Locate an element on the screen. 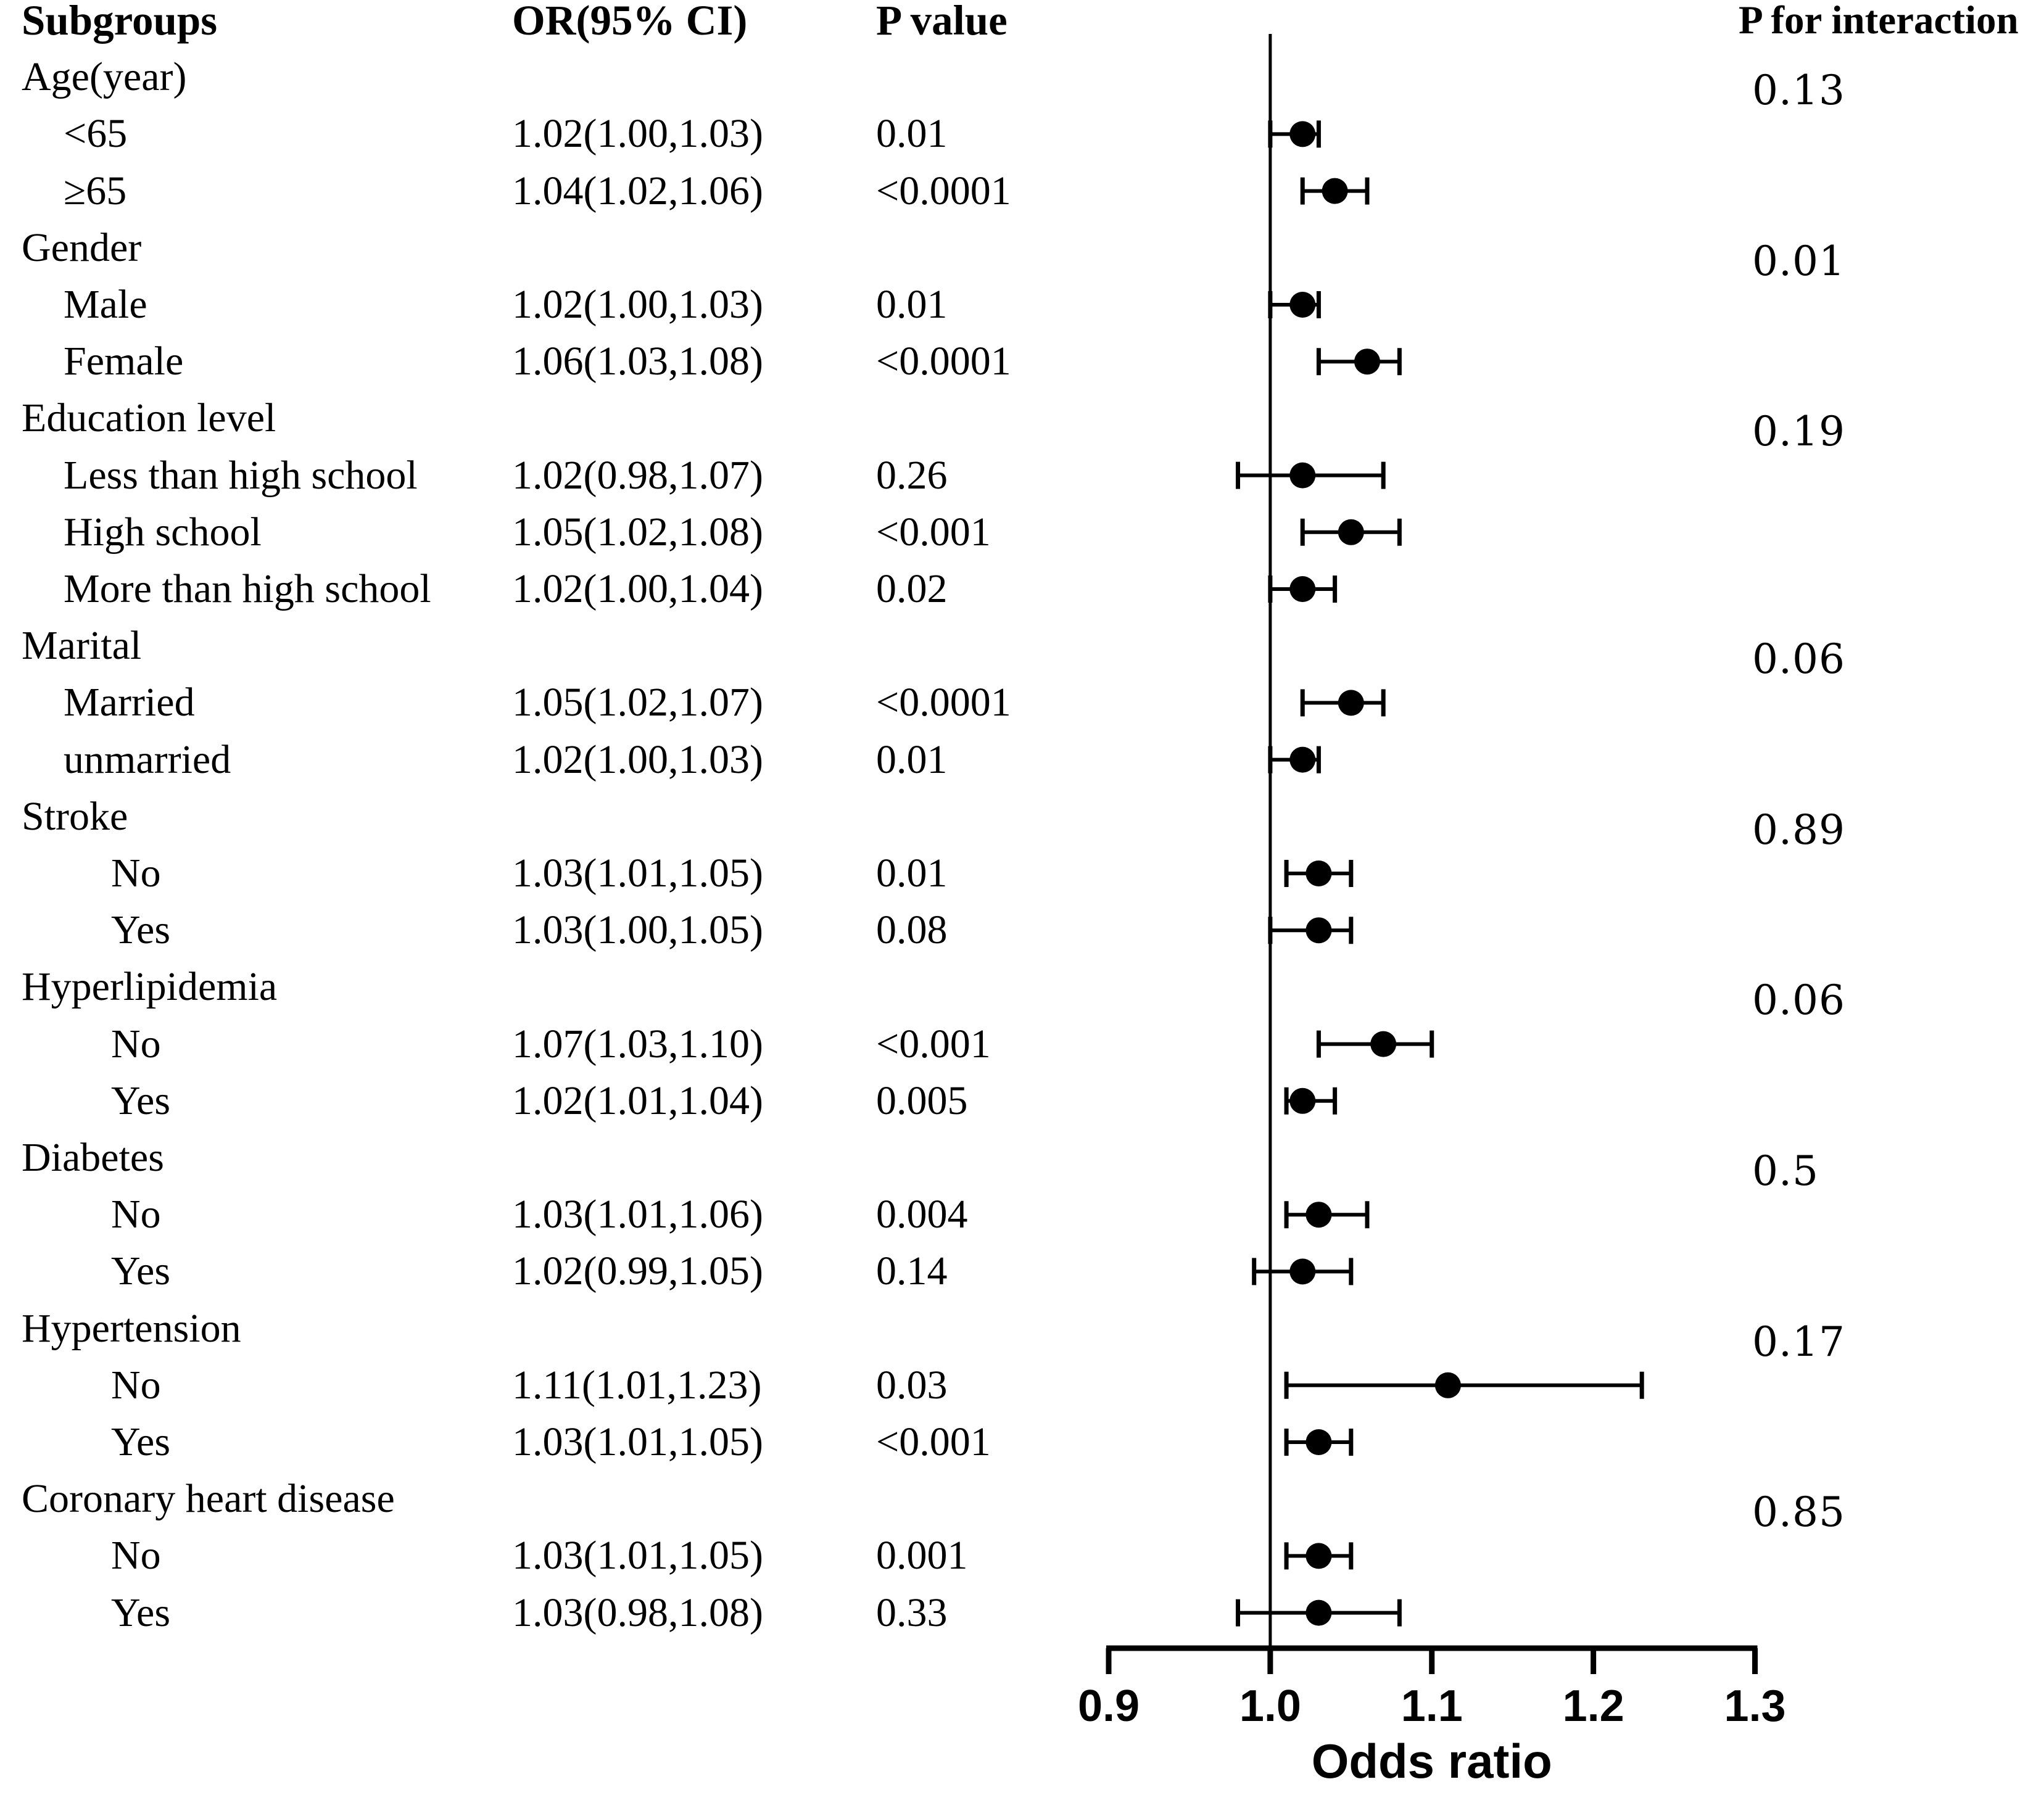 The image size is (2044, 1795). table-row: <65 1.02(1.00,1.03) 0.01 is located at coordinates (1022, 134).